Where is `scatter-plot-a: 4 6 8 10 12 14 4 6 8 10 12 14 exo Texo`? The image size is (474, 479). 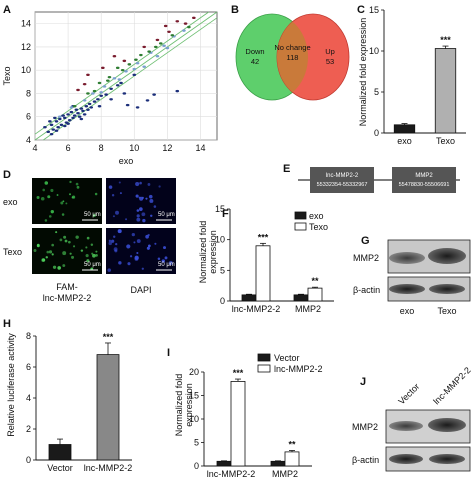
scatter-plot-a: 4 6 8 10 12 14 4 6 8 10 12 14 exo Texo is located at coordinates (110, 88).